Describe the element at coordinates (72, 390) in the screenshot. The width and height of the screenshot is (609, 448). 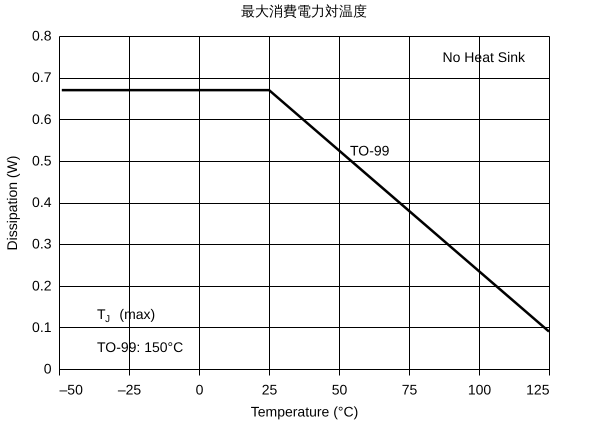
I see `x-tick-label: –50` at that location.